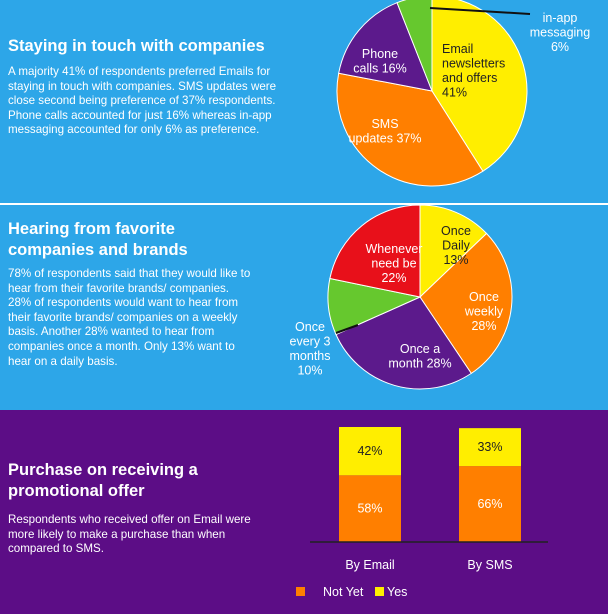 The width and height of the screenshot is (608, 614). I want to click on legend-swatch-not-yet, so click(300, 591).